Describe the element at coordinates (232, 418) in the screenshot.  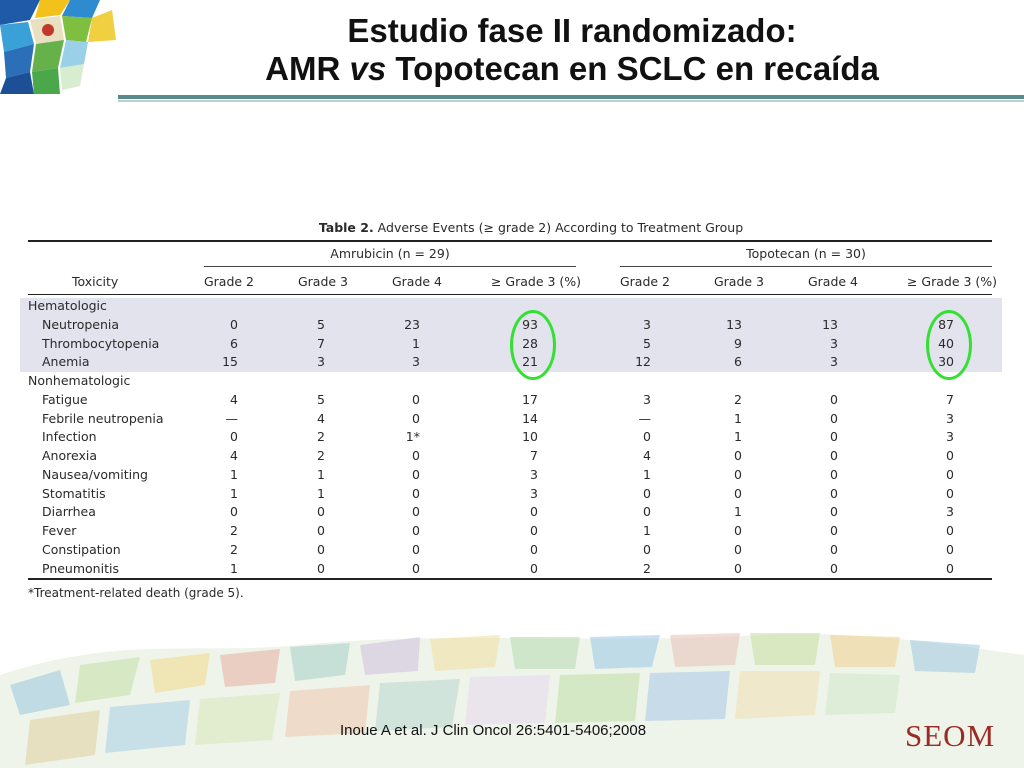
I see `table-cell: —` at that location.